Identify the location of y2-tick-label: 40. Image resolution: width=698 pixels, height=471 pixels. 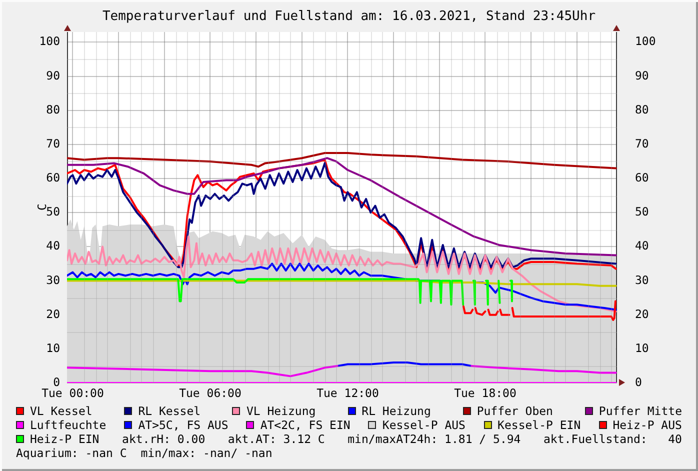
(642, 245).